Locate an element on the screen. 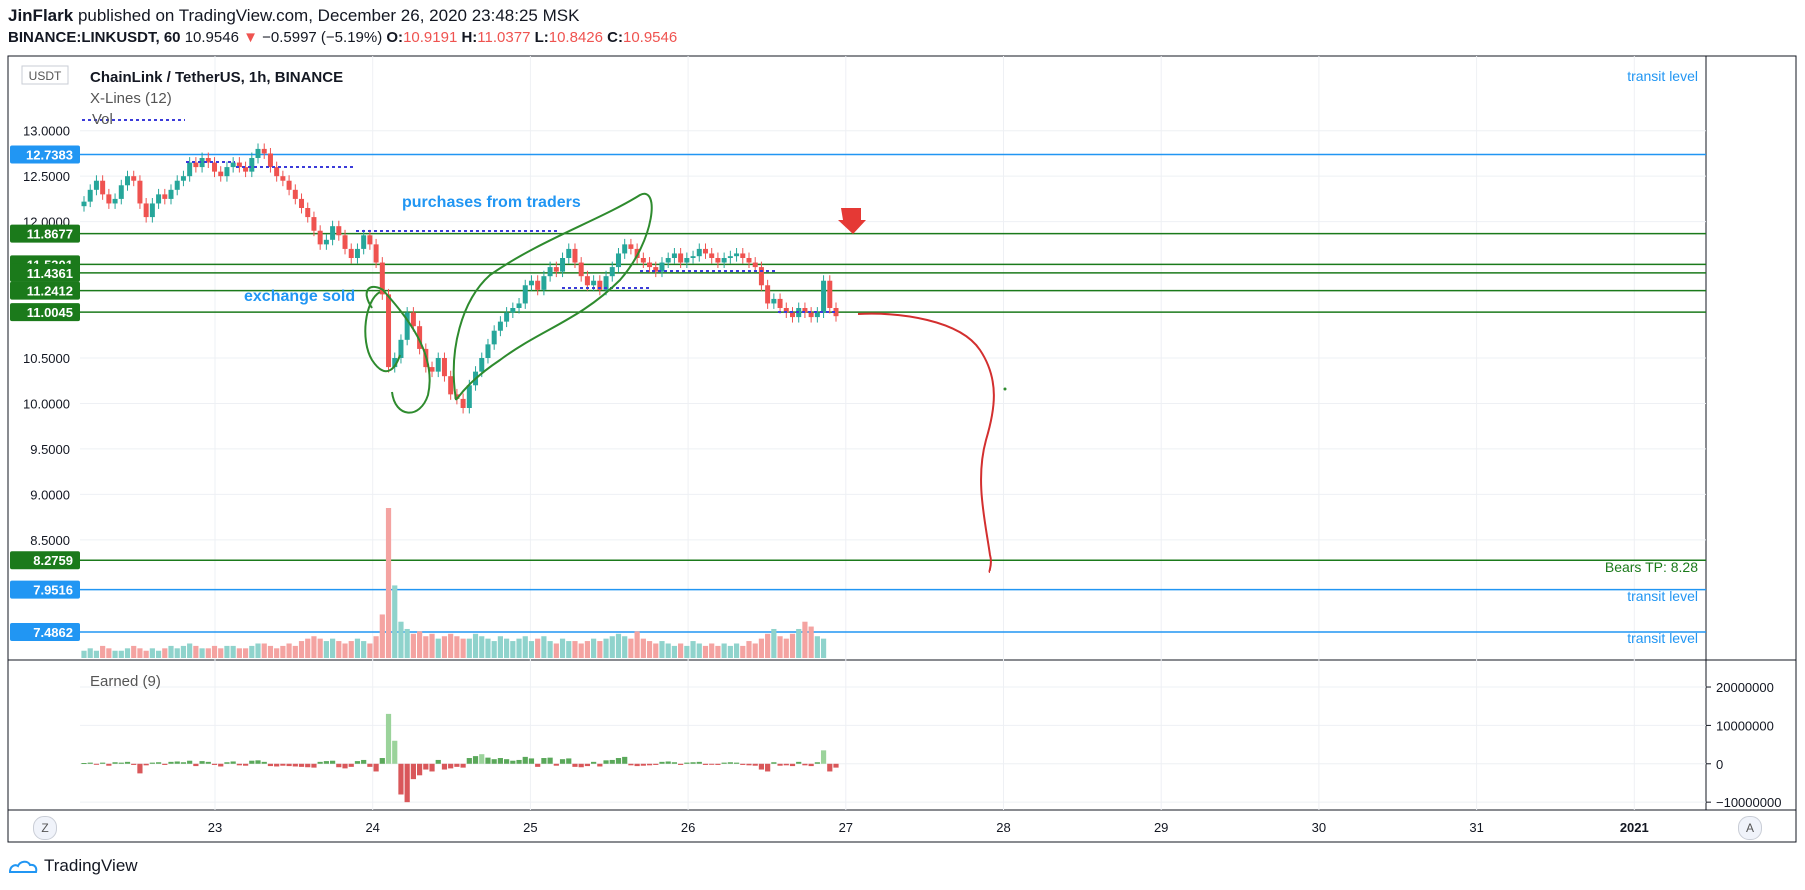 This screenshot has width=1805, height=890. price-tick-label: 10.0000 is located at coordinates (46, 403).